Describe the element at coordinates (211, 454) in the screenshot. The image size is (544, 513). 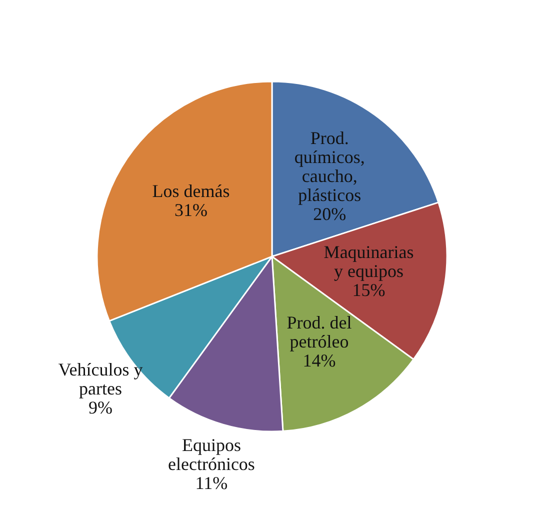
I see `slice-label: Equipos electrónicos` at that location.